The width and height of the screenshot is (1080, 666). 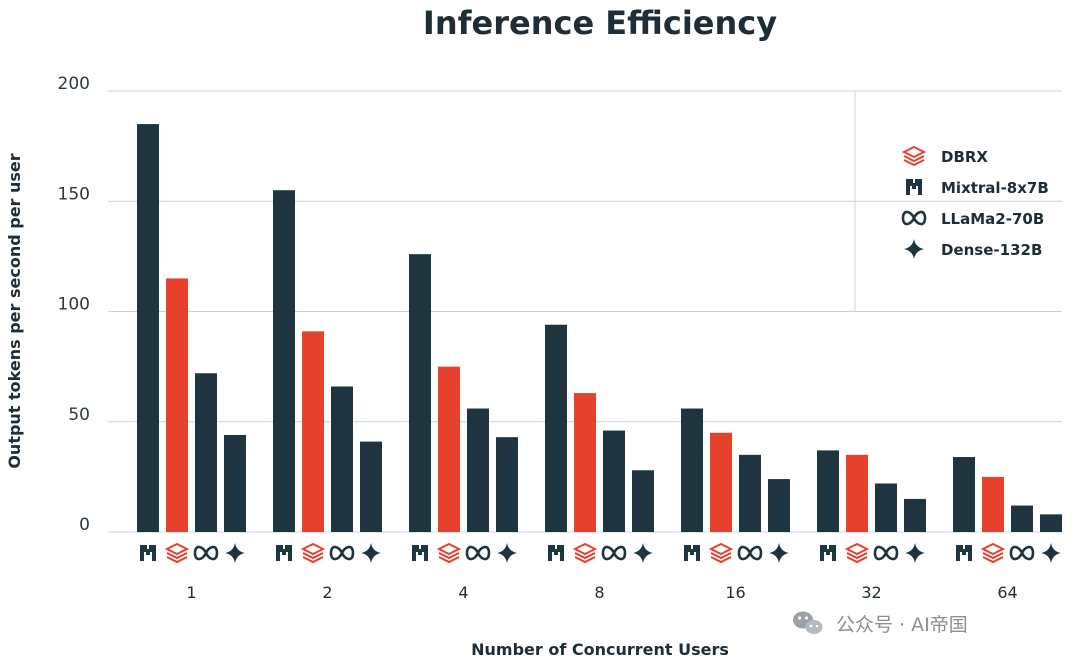 I want to click on x-tick-label: 4, so click(x=463, y=592).